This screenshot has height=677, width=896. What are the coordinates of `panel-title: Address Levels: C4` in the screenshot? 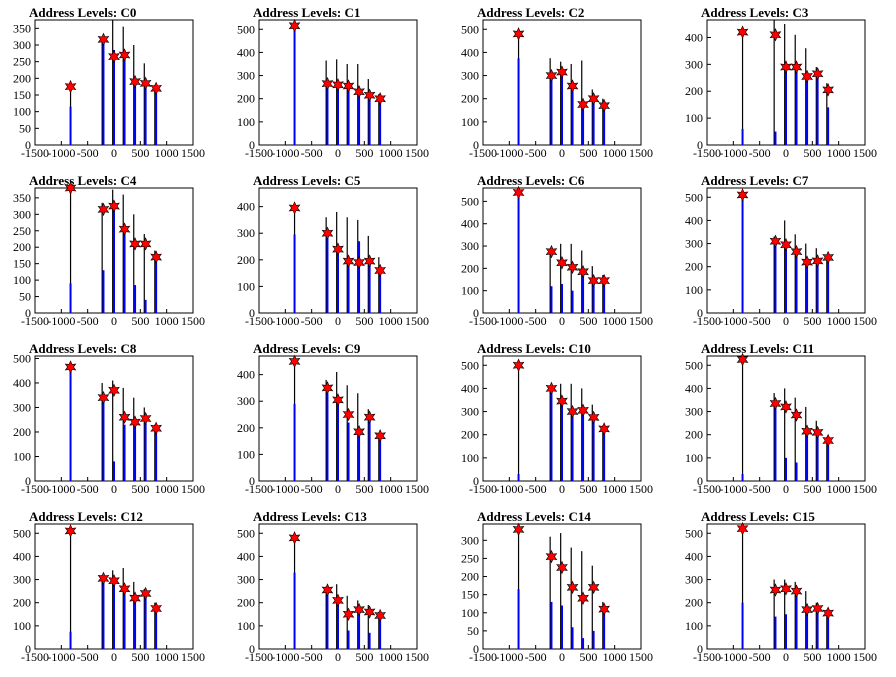 It's located at (83, 180).